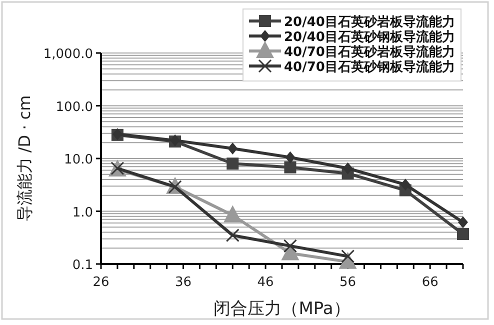 This screenshot has height=325, width=494. I want to click on legend-label: 20/40目石英砂岩板导流能力, so click(369, 22).